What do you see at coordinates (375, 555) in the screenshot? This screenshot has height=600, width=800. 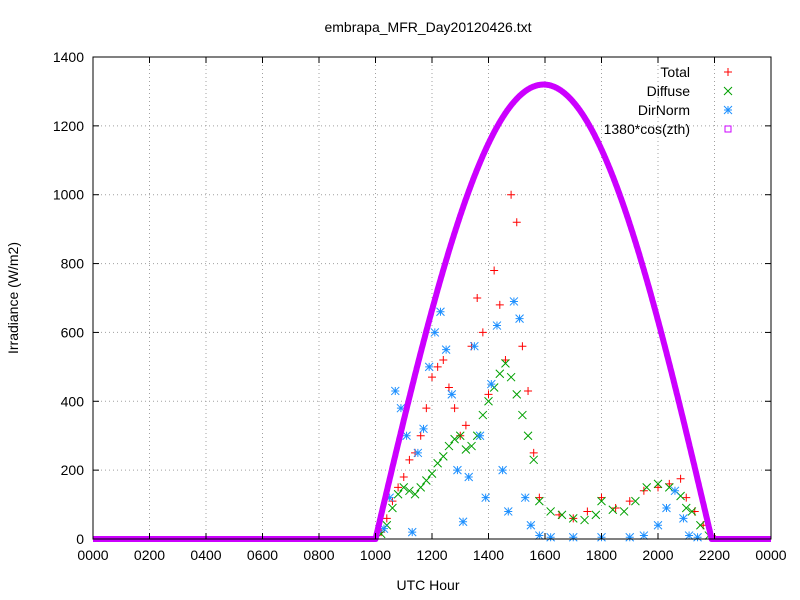 I see `x-tick-label: 1000` at bounding box center [375, 555].